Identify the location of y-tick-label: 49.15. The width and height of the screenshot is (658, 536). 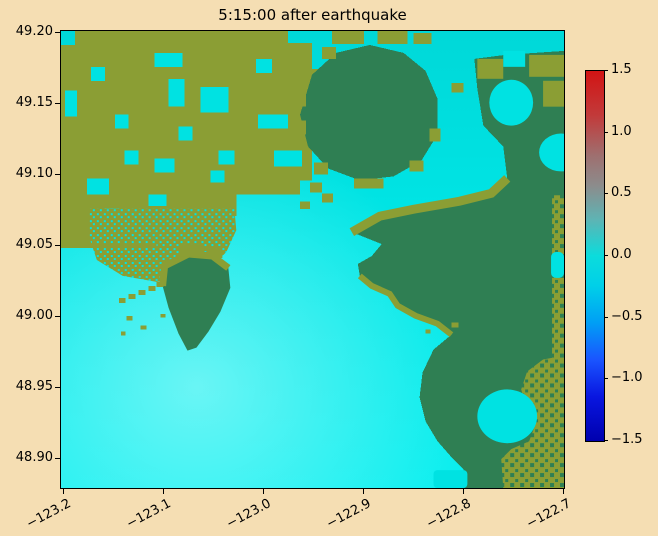
(34, 102).